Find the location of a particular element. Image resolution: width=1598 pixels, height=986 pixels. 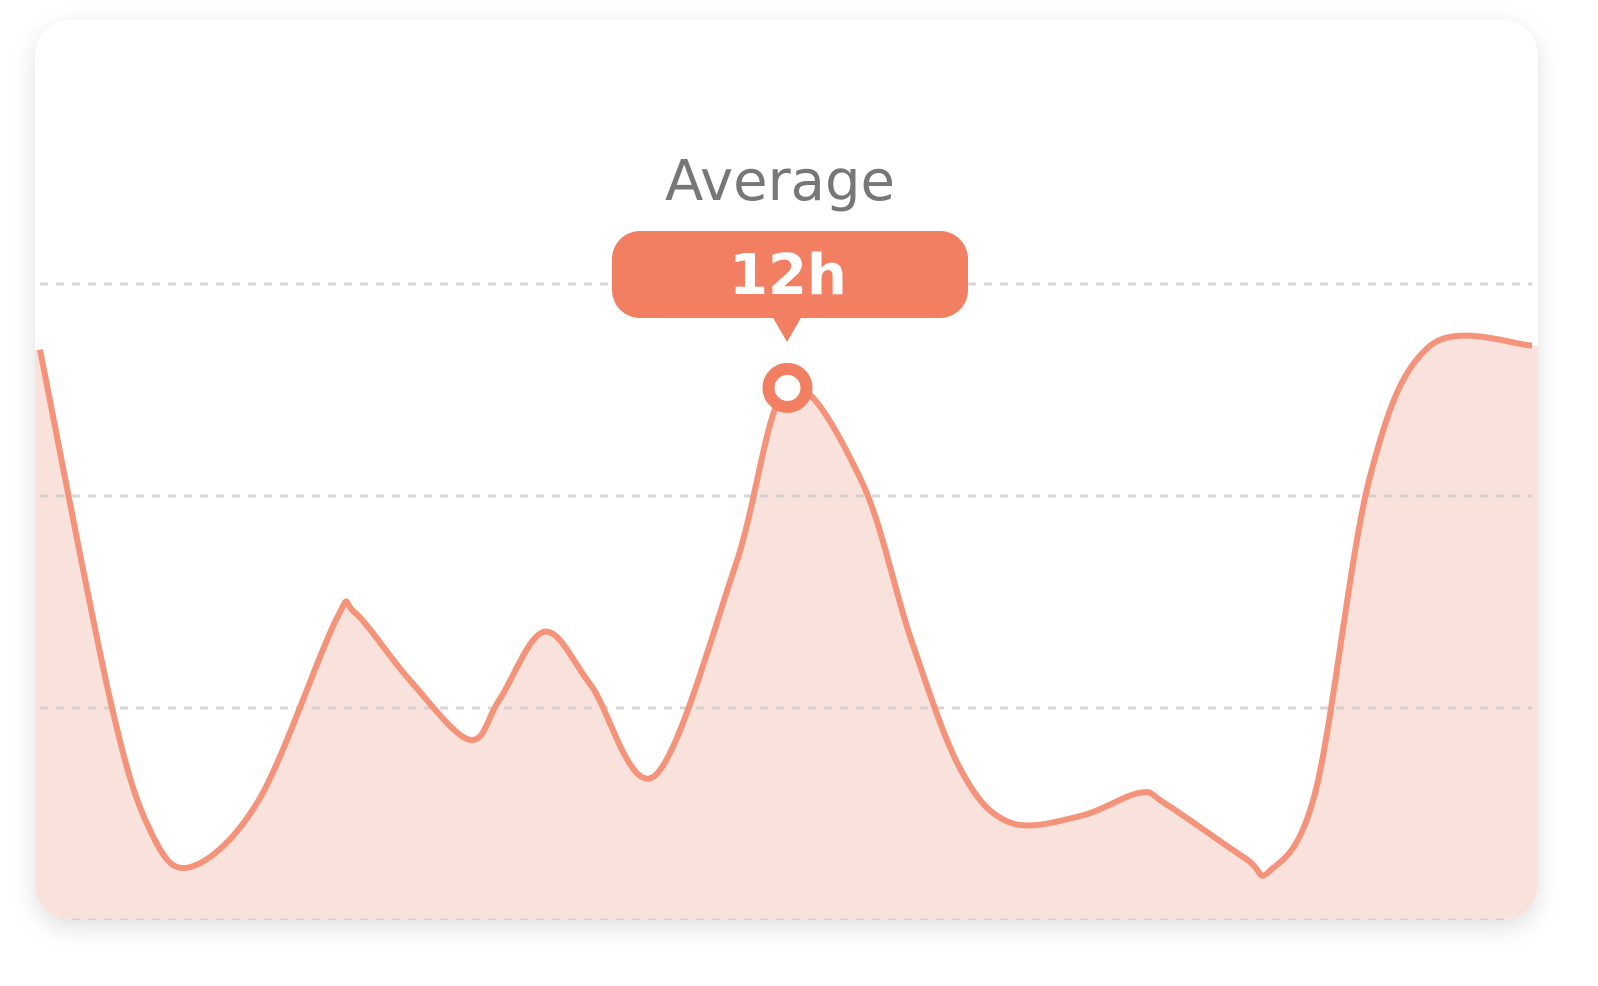

callout-box is located at coordinates (790, 274).